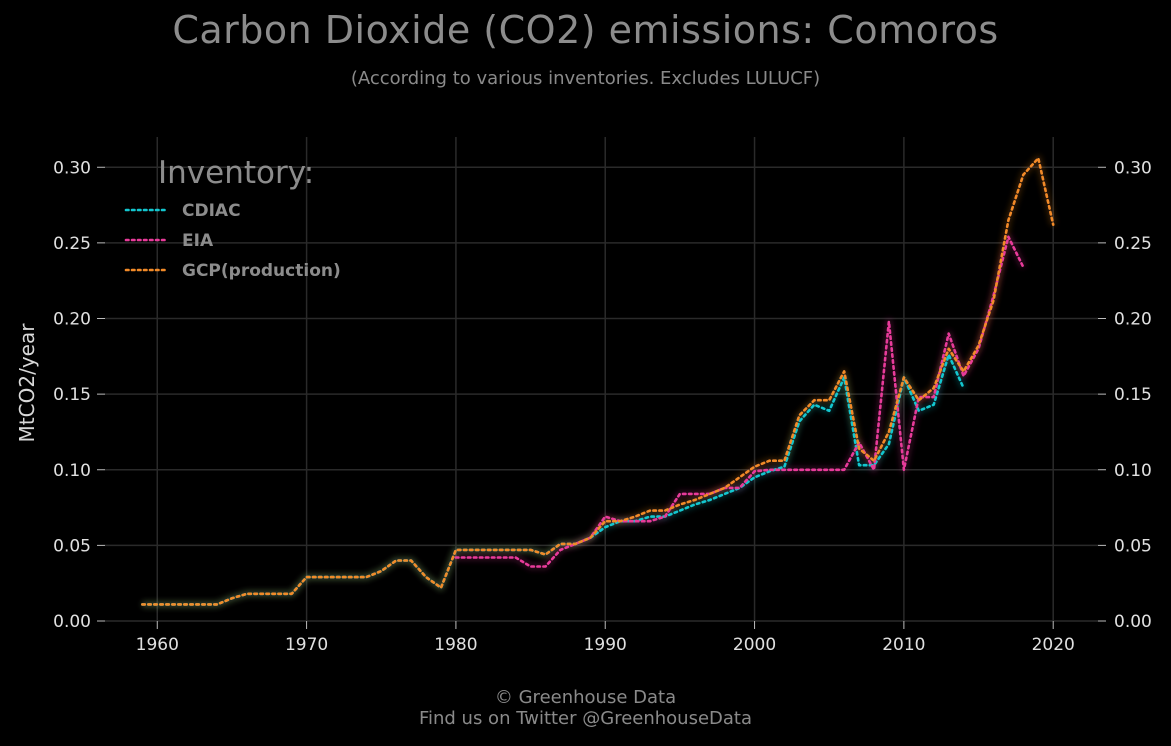  What do you see at coordinates (306, 645) in the screenshot?
I see `x-tick-label: 1970` at bounding box center [306, 645].